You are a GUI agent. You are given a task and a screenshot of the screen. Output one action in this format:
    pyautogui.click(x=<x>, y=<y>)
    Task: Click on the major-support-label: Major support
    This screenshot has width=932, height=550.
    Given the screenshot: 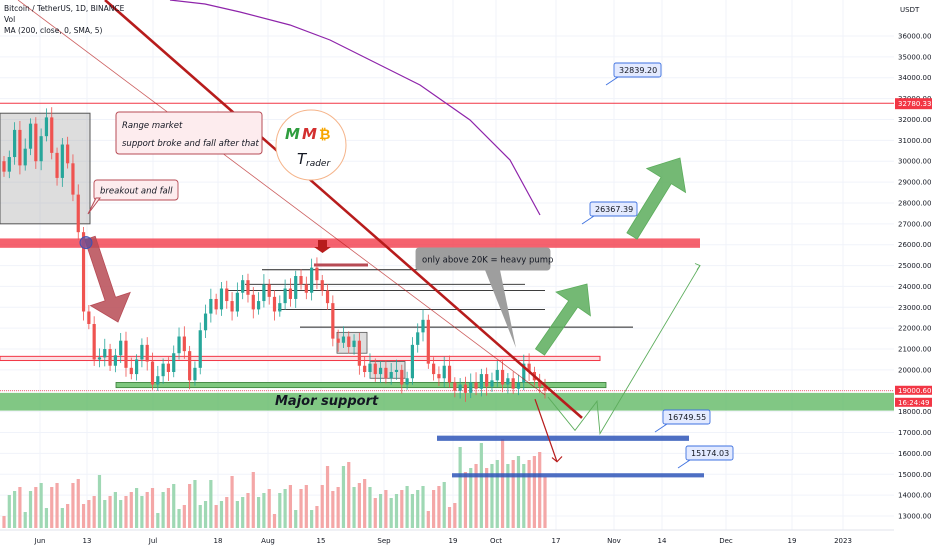 What is the action you would take?
    pyautogui.click(x=327, y=401)
    